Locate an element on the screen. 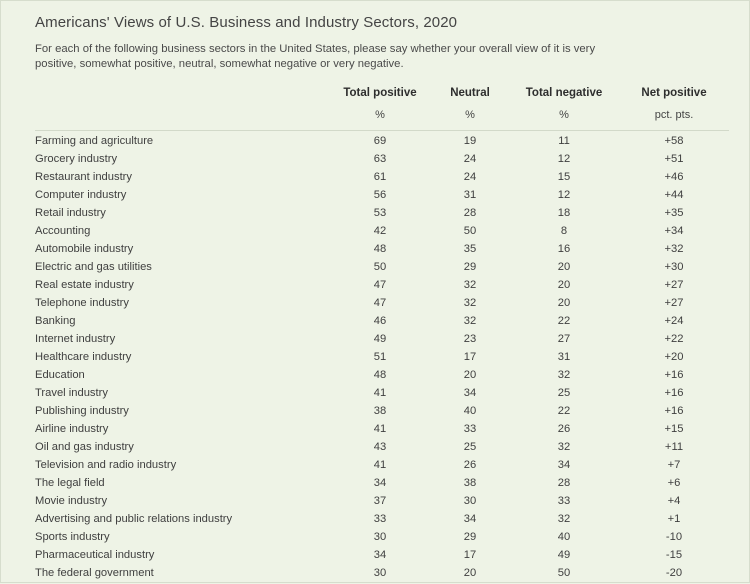  net-positive-cell: +24 is located at coordinates (674, 321).